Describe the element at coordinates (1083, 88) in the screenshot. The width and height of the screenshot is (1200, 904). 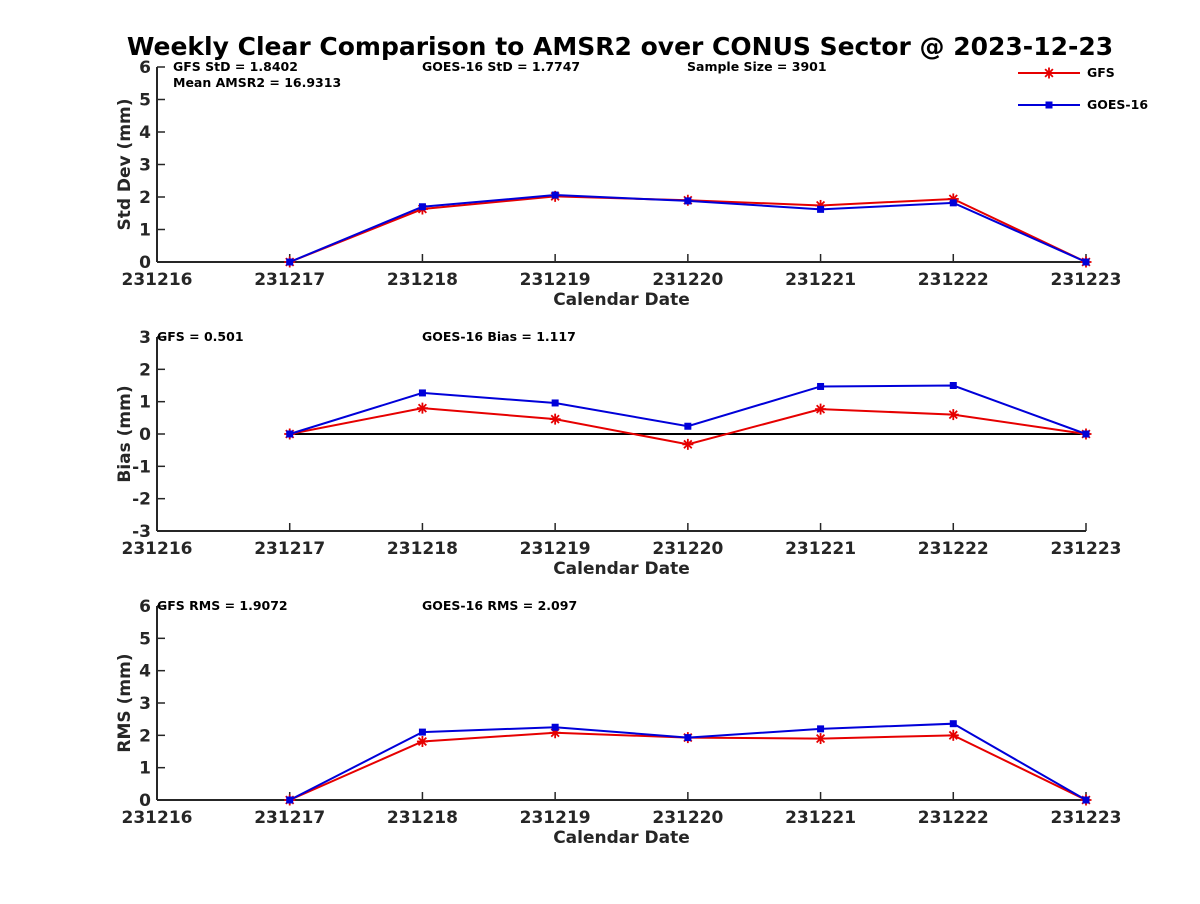
I see `legend: GFS GOES-16` at that location.